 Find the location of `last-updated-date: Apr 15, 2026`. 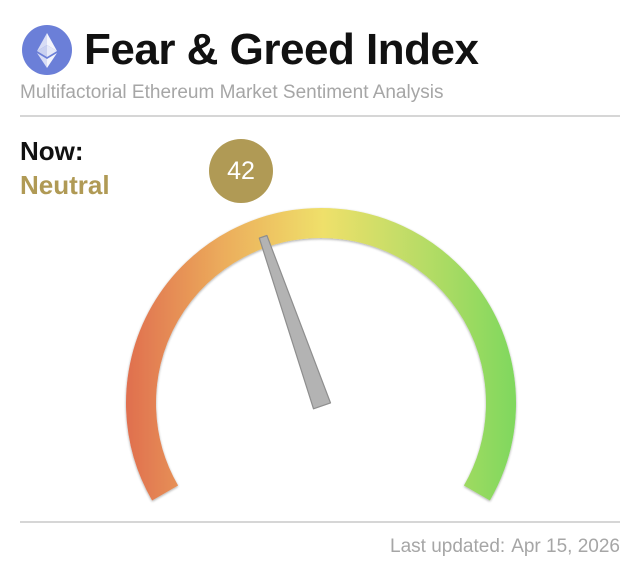

last-updated-date: Apr 15, 2026 is located at coordinates (565, 546).